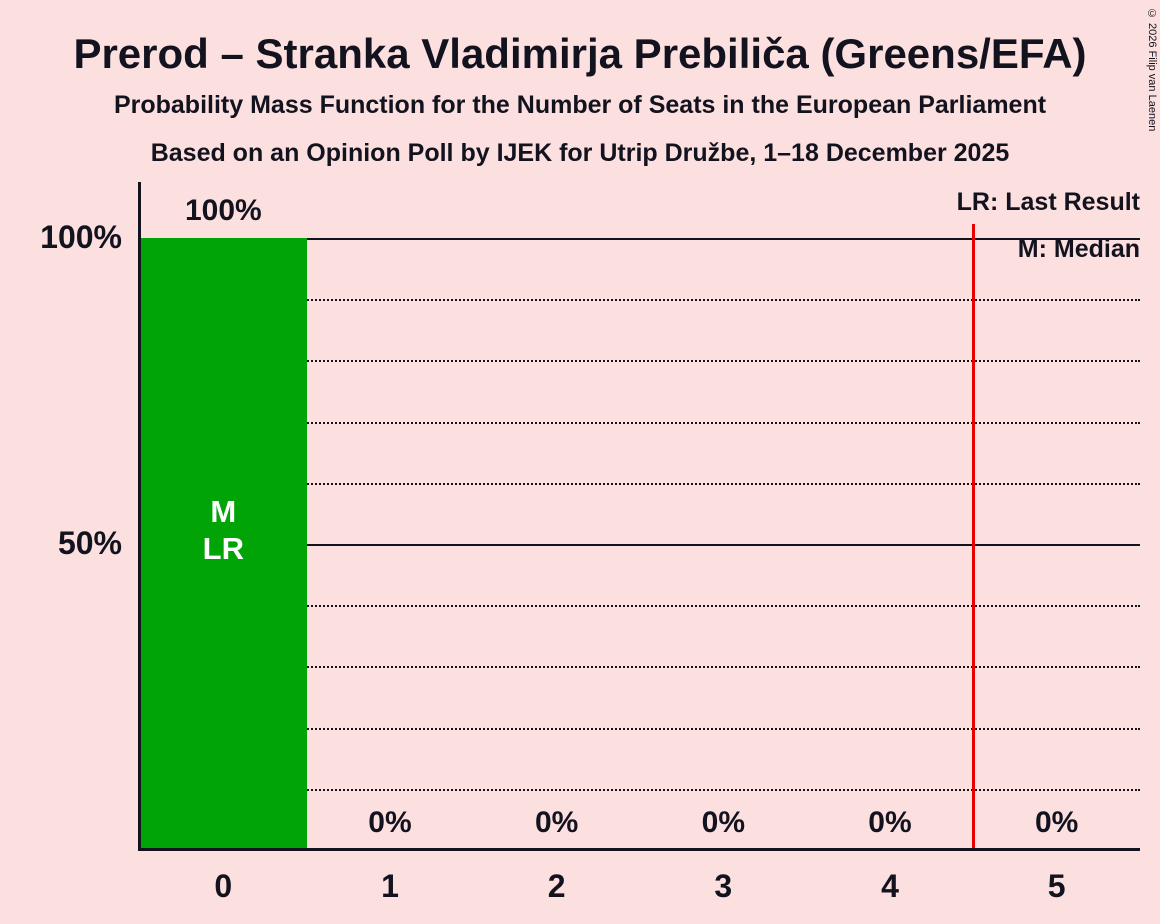 The height and width of the screenshot is (924, 1160). Describe the element at coordinates (223, 530) in the screenshot. I see `median-last-result-annotation: M LR` at that location.